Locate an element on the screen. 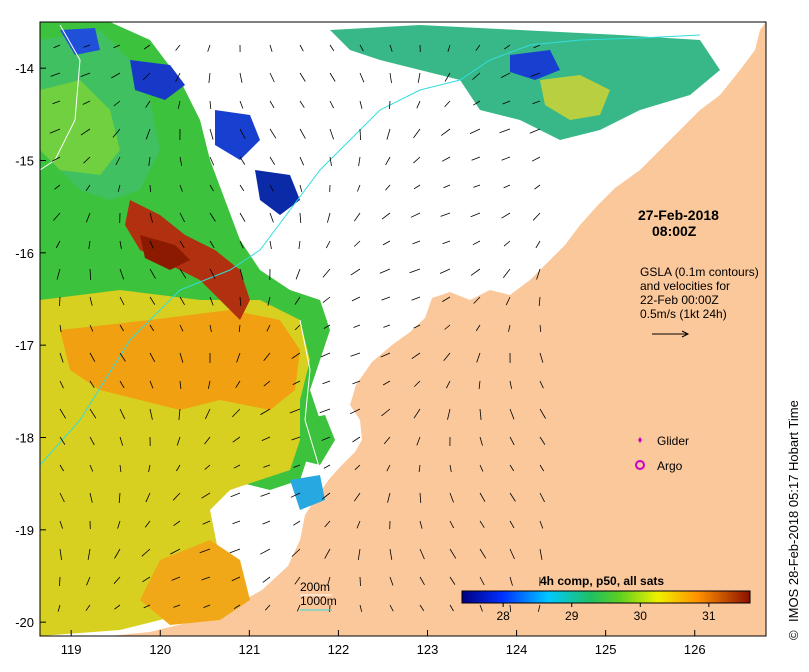 The image size is (809, 672). lon-tick-label: 125 is located at coordinates (606, 649).